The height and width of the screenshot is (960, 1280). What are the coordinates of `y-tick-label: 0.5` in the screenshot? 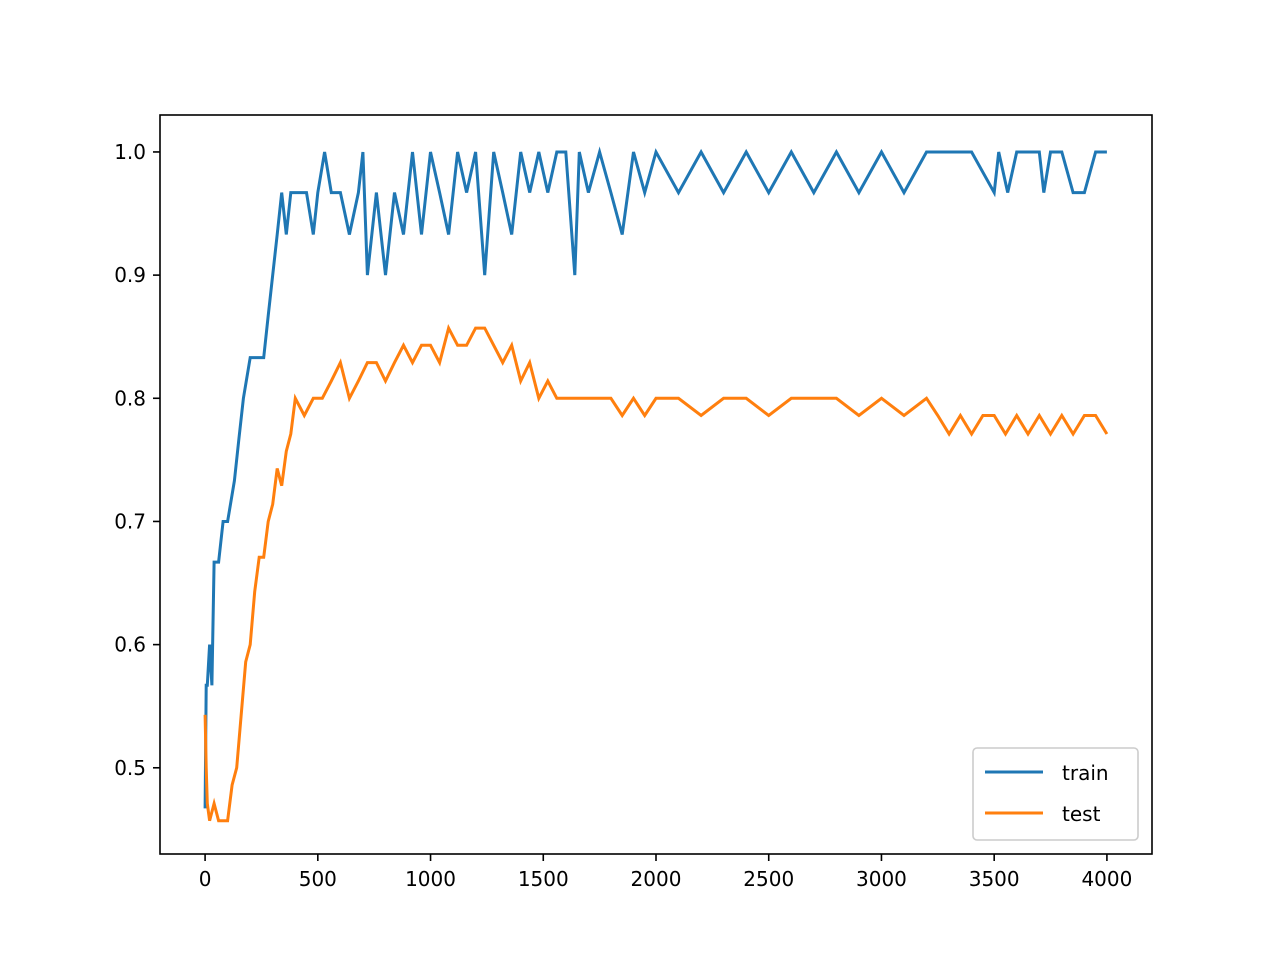 It's located at (130, 768).